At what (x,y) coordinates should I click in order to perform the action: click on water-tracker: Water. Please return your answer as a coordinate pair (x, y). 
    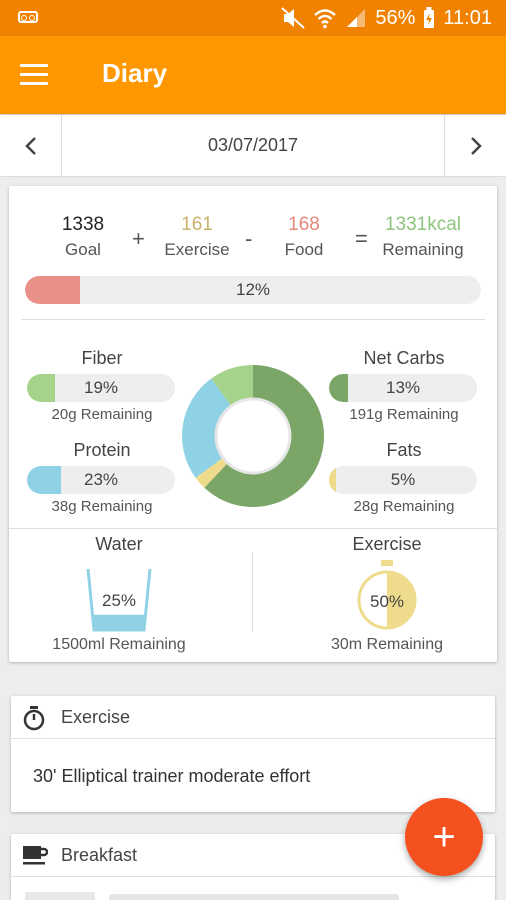
    Looking at the image, I should click on (119, 544).